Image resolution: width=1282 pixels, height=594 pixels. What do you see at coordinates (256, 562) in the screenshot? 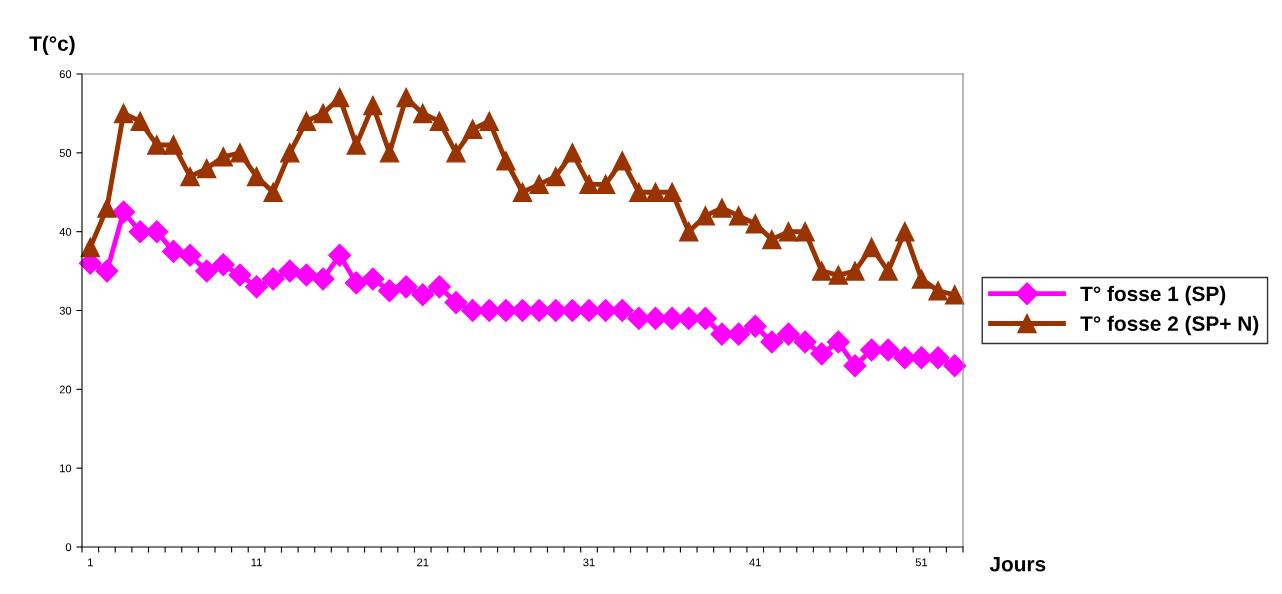
I see `x-tick-label: 11` at bounding box center [256, 562].